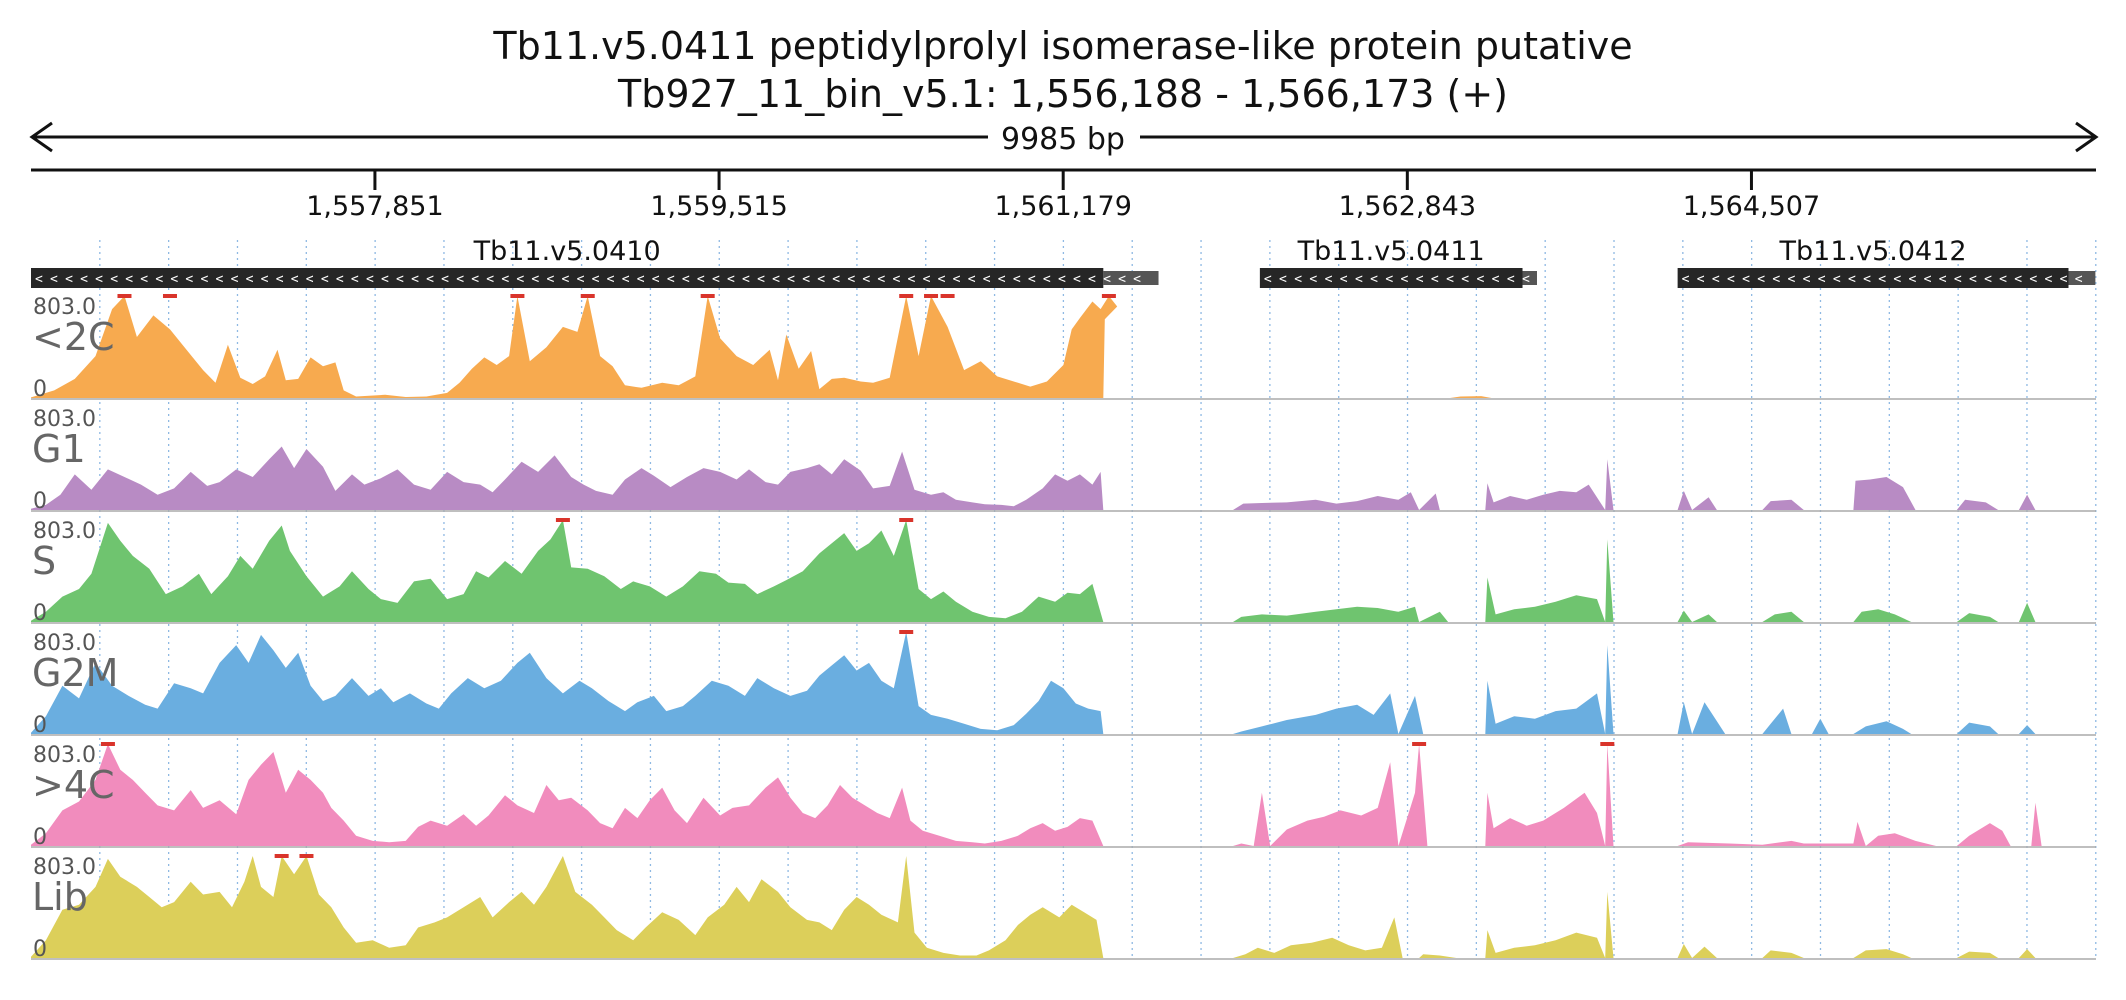  What do you see at coordinates (44, 561) in the screenshot?
I see `track-label: S` at bounding box center [44, 561].